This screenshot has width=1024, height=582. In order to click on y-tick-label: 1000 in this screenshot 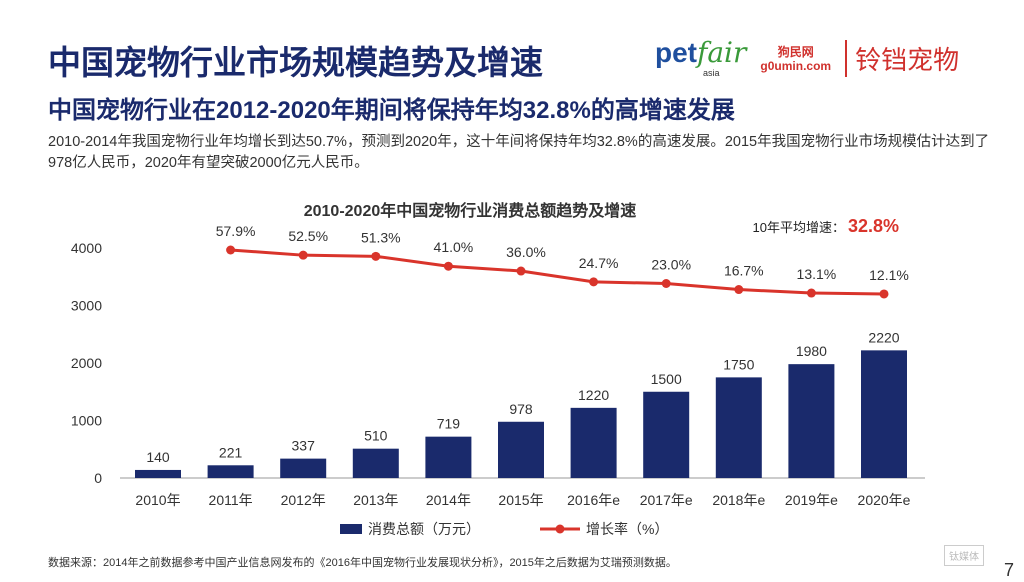, I will do `click(86, 421)`.